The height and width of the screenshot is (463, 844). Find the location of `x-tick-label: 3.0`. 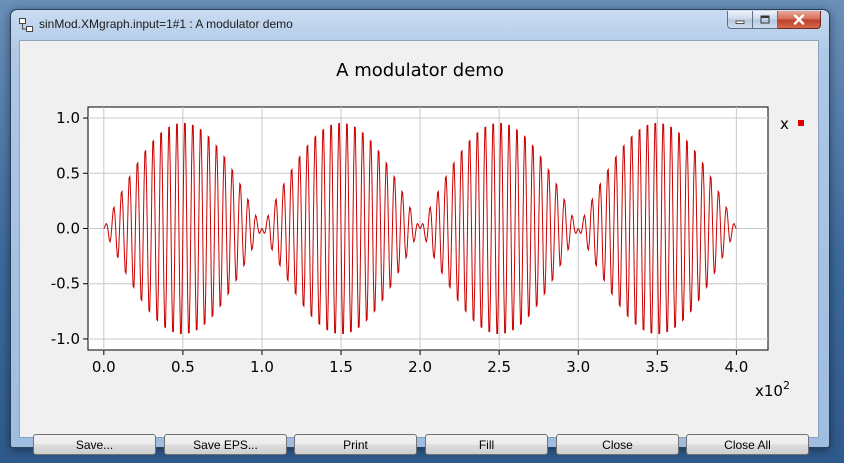

x-tick-label: 3.0 is located at coordinates (578, 367).